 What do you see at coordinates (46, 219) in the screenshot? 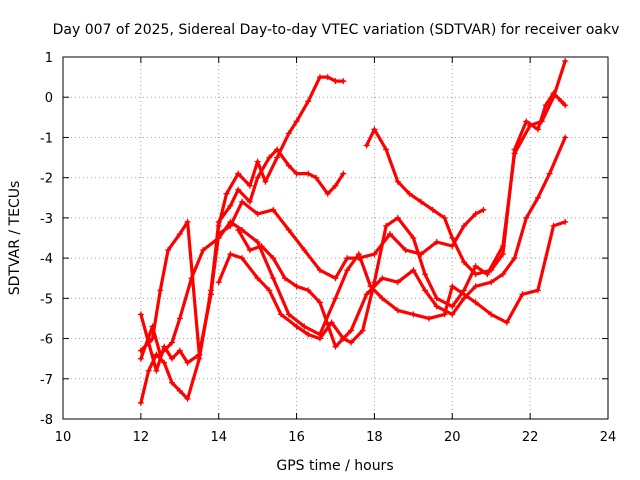
I see `y-tick-label: -3` at bounding box center [46, 219].